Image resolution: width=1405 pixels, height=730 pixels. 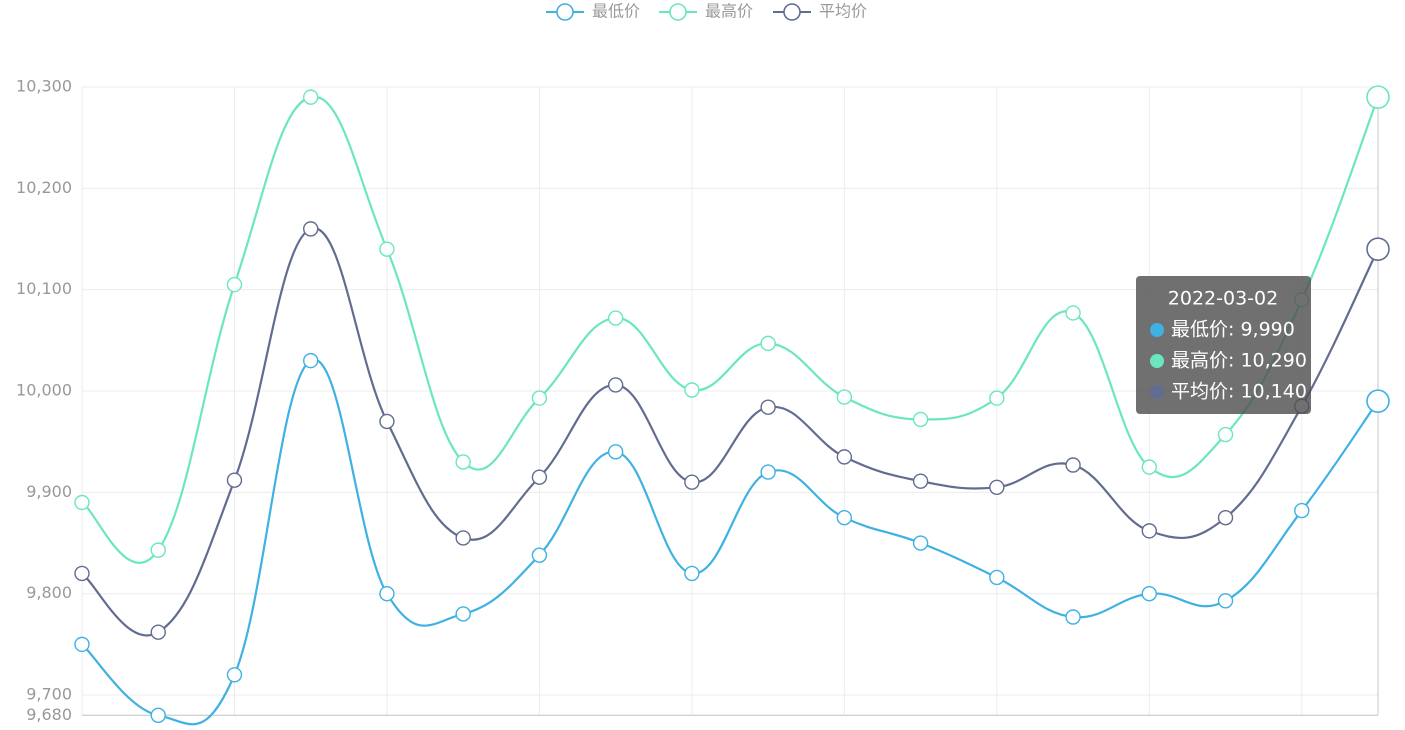 I want to click on x-tick-label: 2022-02-15, so click(x=539, y=728).